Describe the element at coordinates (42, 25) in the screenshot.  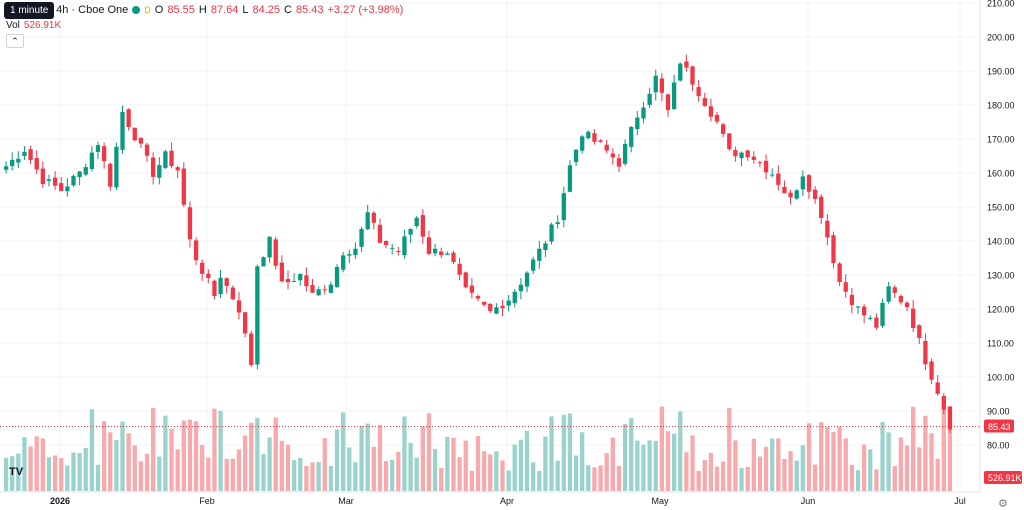
I see `volume-value: 526.91K` at that location.